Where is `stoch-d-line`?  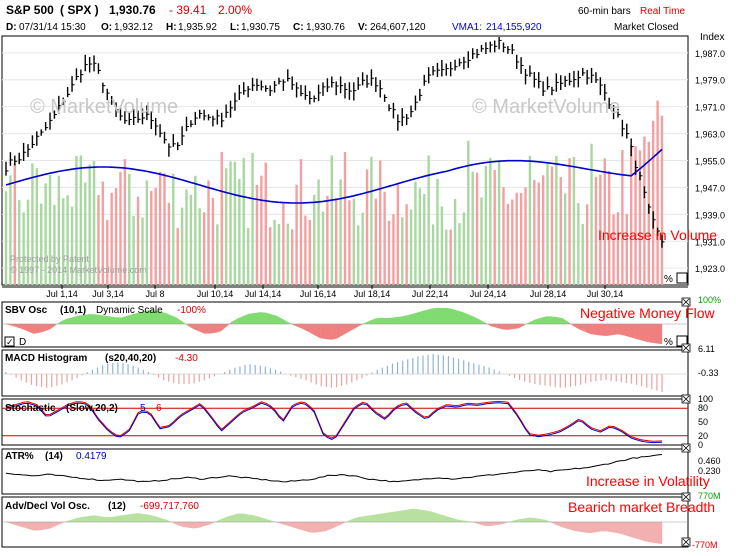 stoch-d-line is located at coordinates (334, 421).